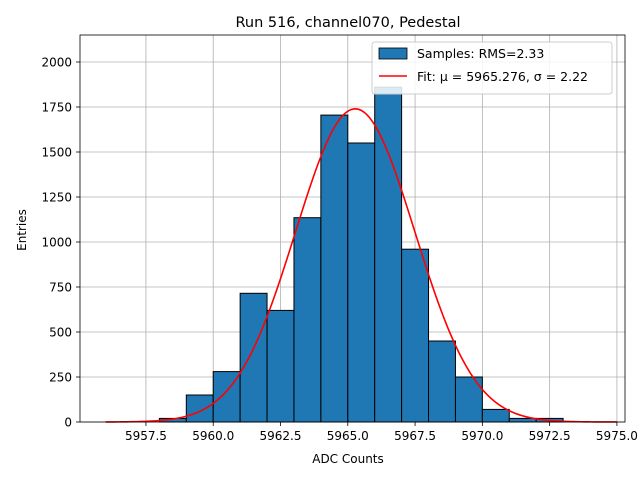  What do you see at coordinates (502, 76) in the screenshot?
I see `legend-label-fit: Fit: μ = 5965.276, σ = 2.22` at bounding box center [502, 76].